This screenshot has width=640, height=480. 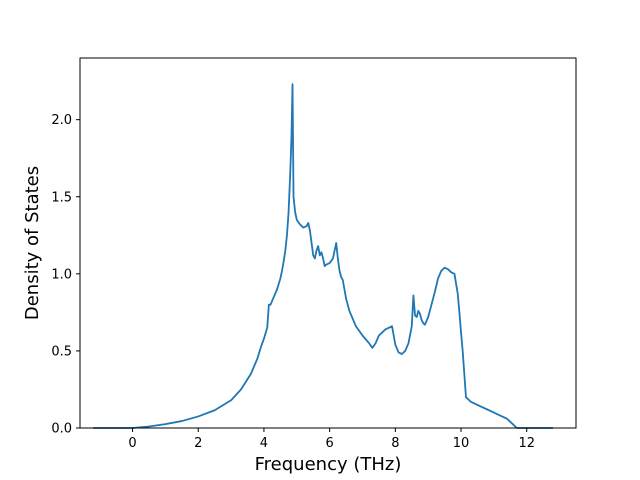 What do you see at coordinates (198, 443) in the screenshot?
I see `x-tick-label: 2` at bounding box center [198, 443].